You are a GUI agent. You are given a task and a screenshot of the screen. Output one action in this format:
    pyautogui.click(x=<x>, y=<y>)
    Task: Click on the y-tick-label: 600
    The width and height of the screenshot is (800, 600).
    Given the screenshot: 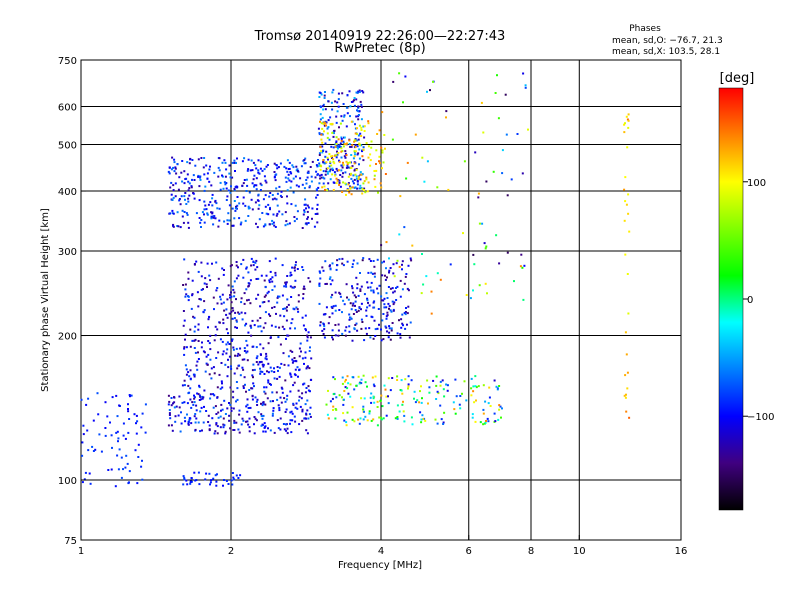 What is the action you would take?
    pyautogui.click(x=67, y=108)
    